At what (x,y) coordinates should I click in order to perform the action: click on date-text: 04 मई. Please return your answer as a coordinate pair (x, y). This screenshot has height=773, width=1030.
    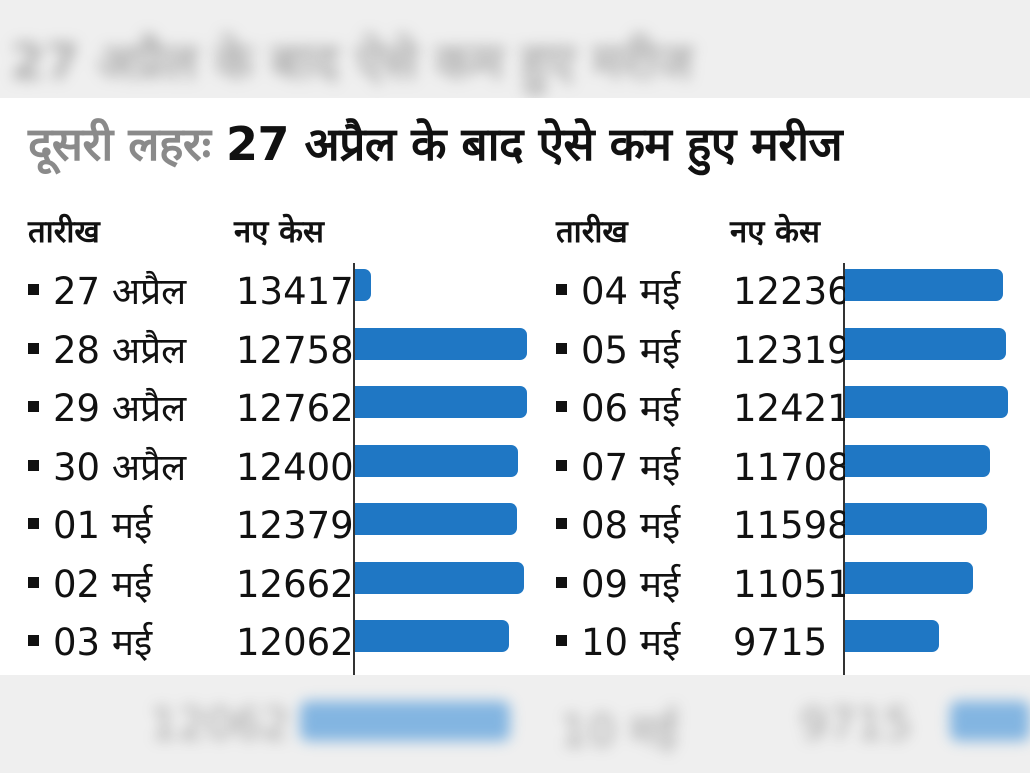
    Looking at the image, I should click on (631, 291).